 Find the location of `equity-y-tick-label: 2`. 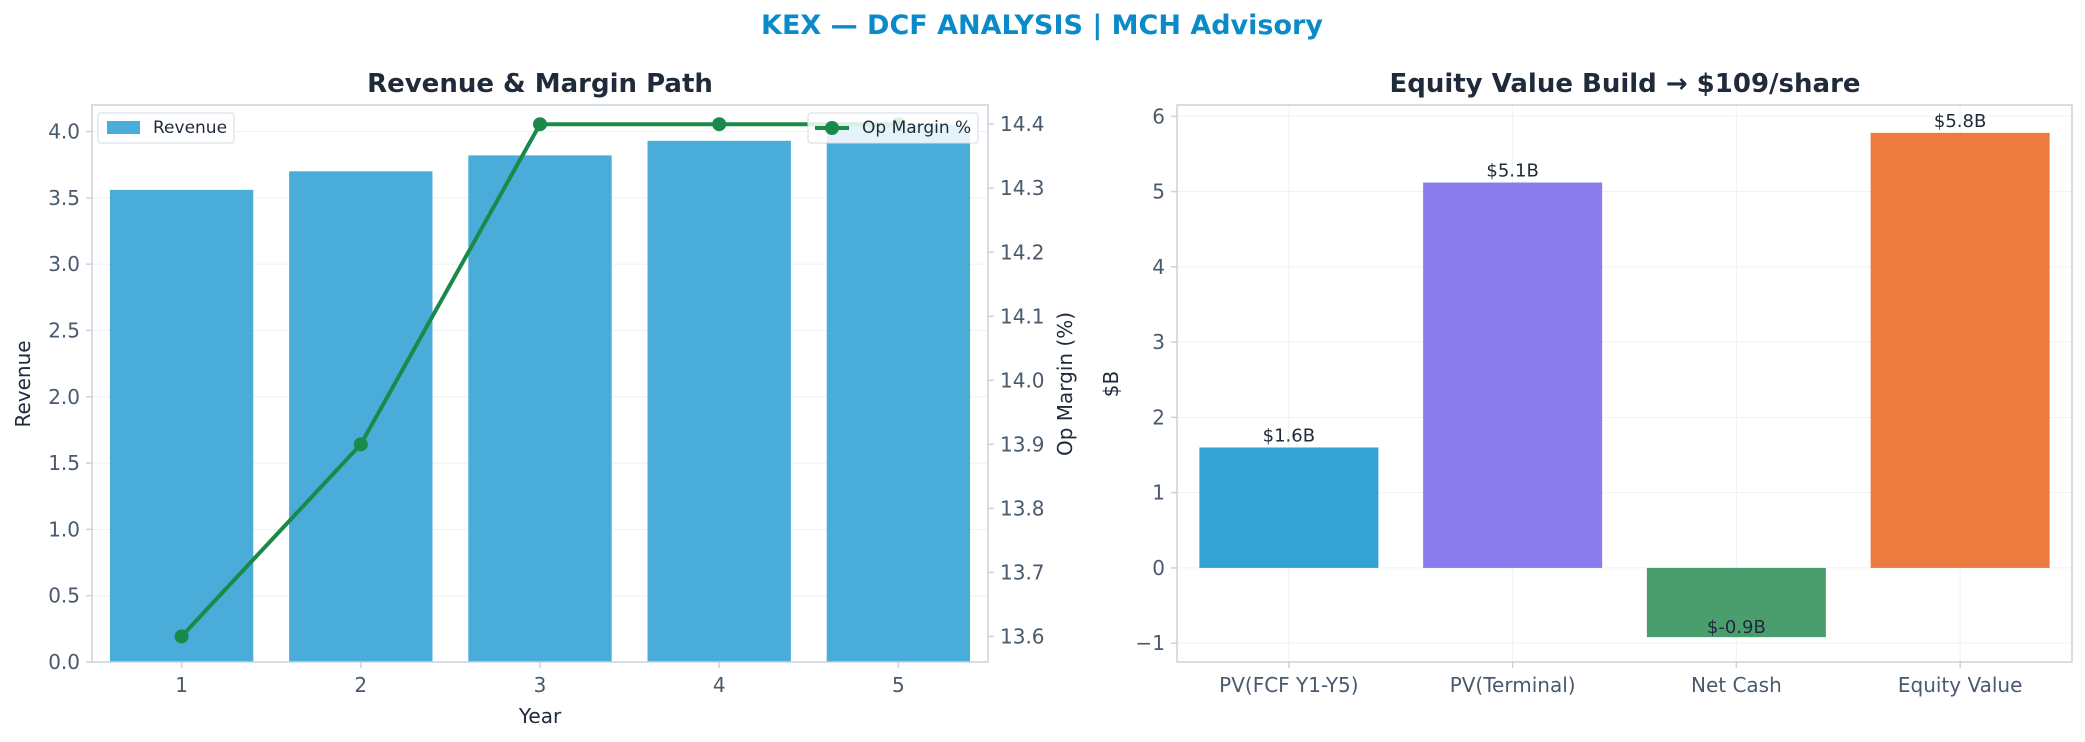

equity-y-tick-label: 2 is located at coordinates (1158, 417).